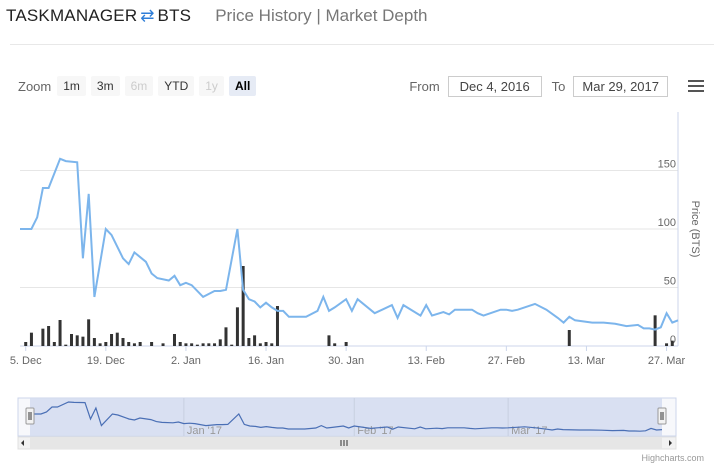 Image resolution: width=714 pixels, height=470 pixels. Describe the element at coordinates (620, 86) in the screenshot. I see `to-date-input: Mar 29, 2017` at that location.